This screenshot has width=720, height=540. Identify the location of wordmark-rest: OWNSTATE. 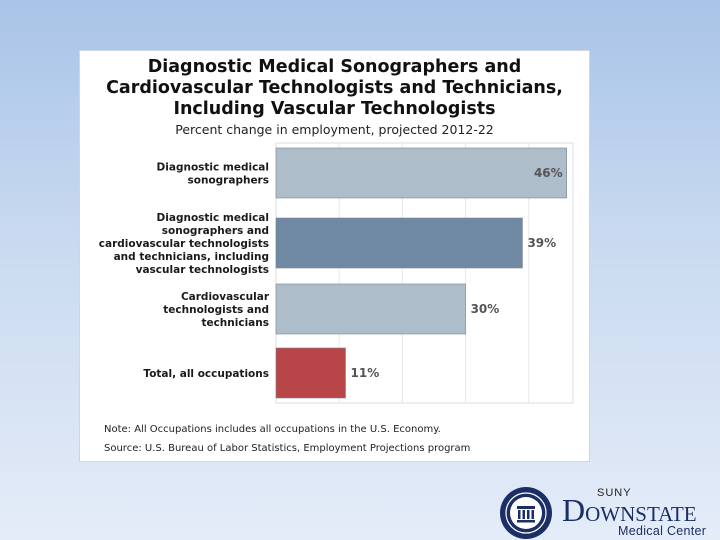
(641, 514).